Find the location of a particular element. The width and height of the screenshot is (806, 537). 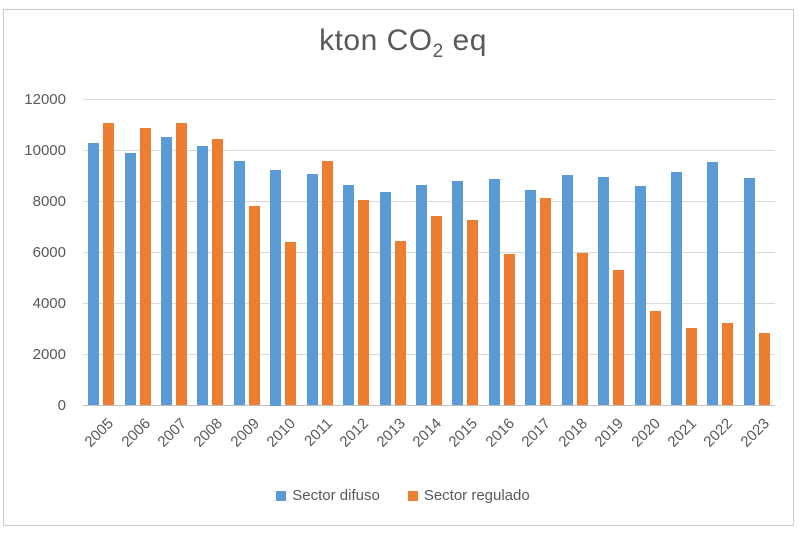

bar-sector-difuso-2009 is located at coordinates (239, 283).